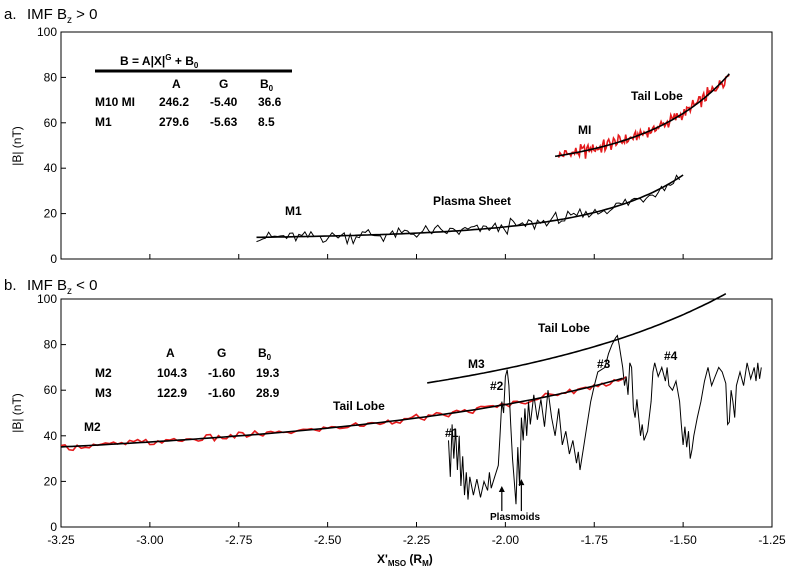  I want to click on annotation-m1: M1, so click(293, 211).